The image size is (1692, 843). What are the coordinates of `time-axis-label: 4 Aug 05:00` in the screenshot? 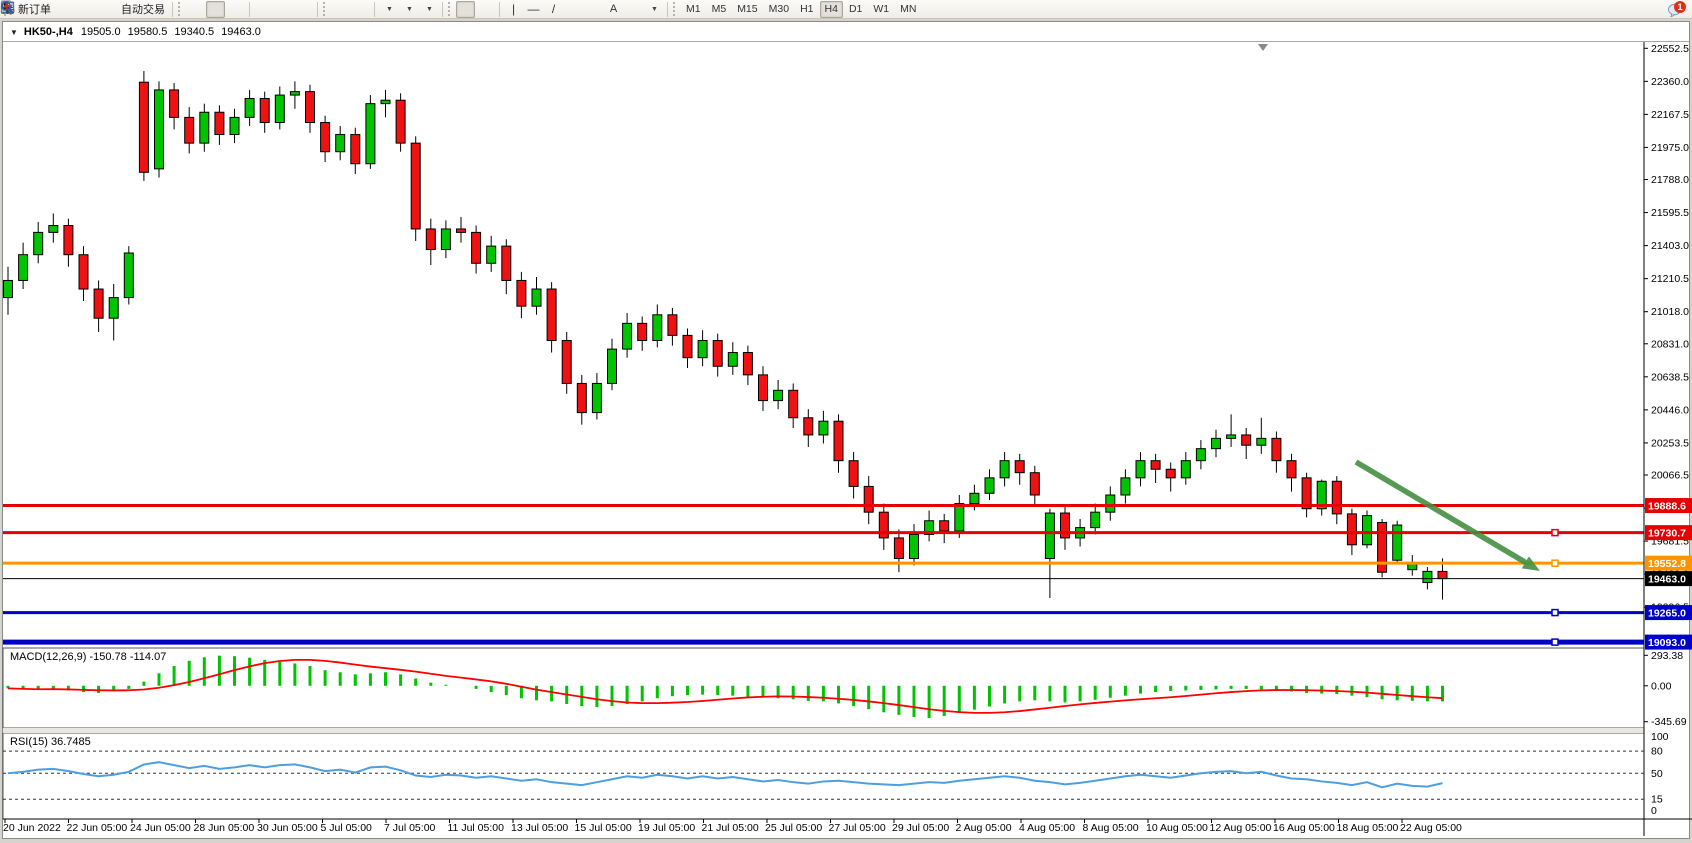 It's located at (1047, 828).